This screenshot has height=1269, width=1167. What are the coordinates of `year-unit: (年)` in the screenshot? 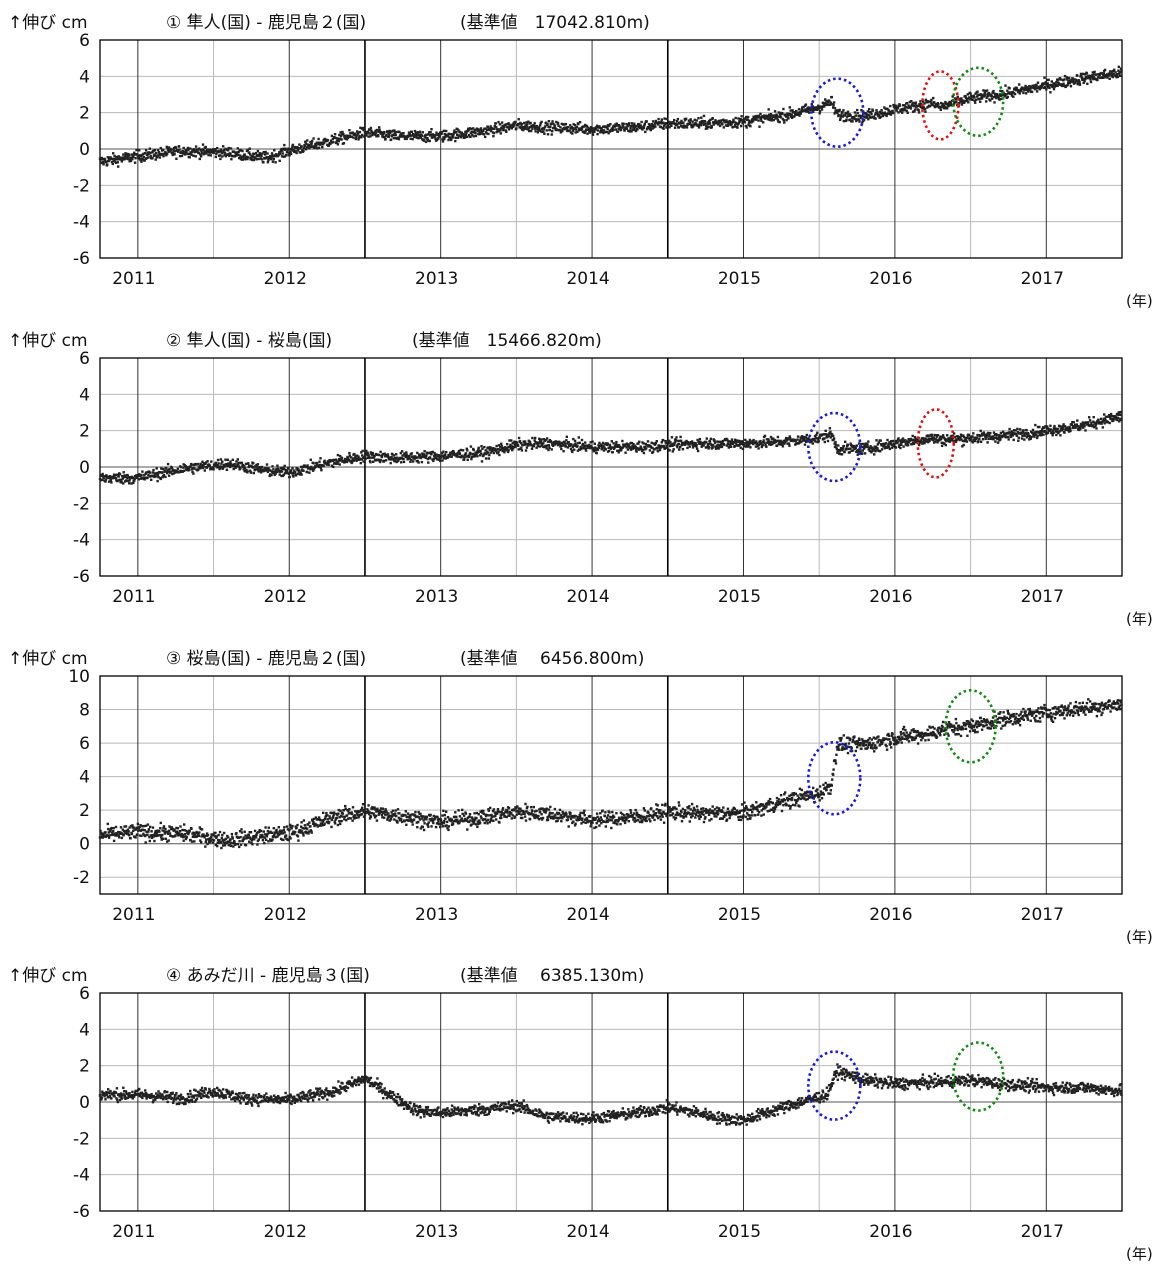 It's located at (1139, 301).